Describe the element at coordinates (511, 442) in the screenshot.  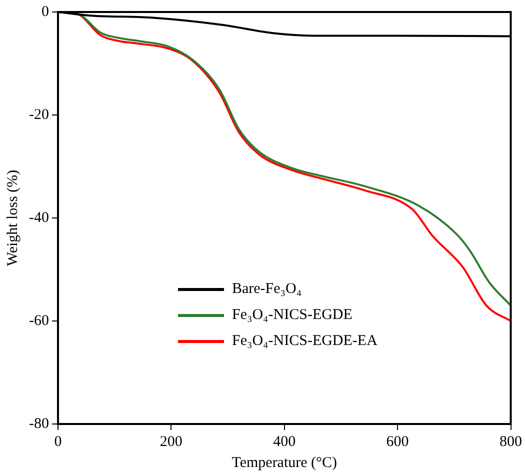
I see `x-tick-label: 800` at that location.